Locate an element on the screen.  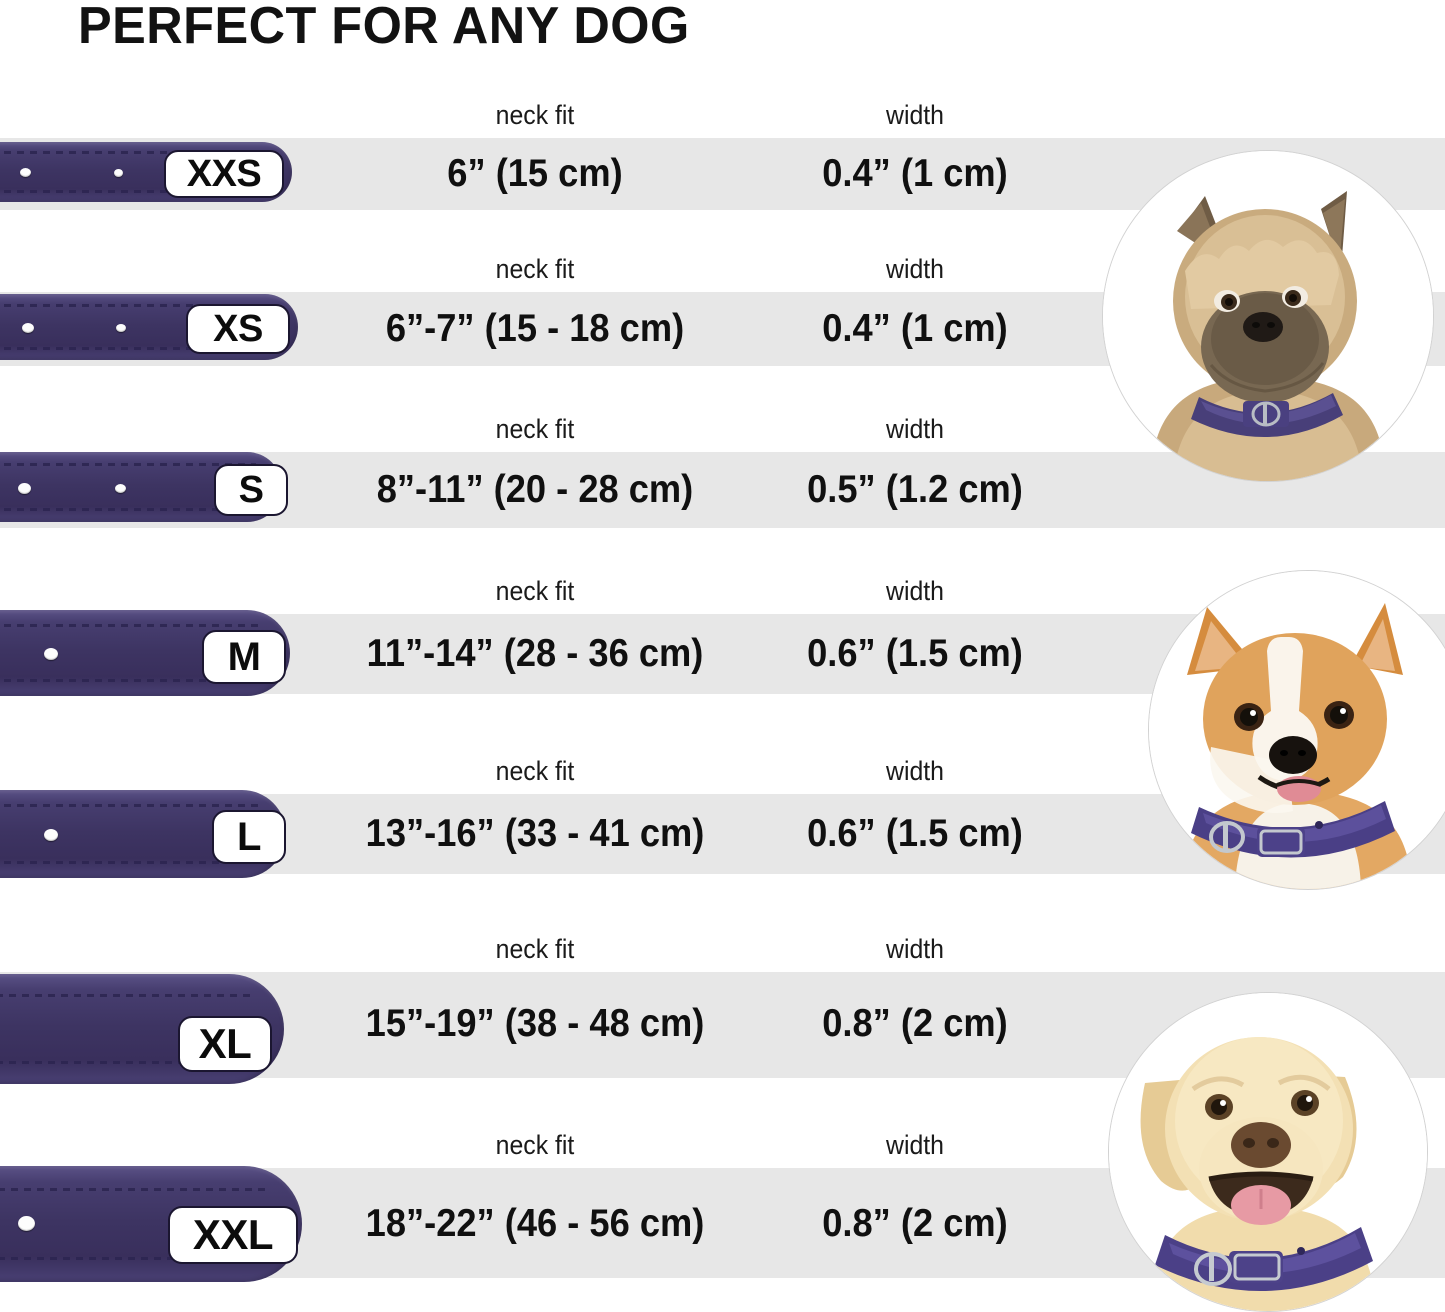
cell-width: 0.5” (1.2 cm) is located at coordinates (915, 489).